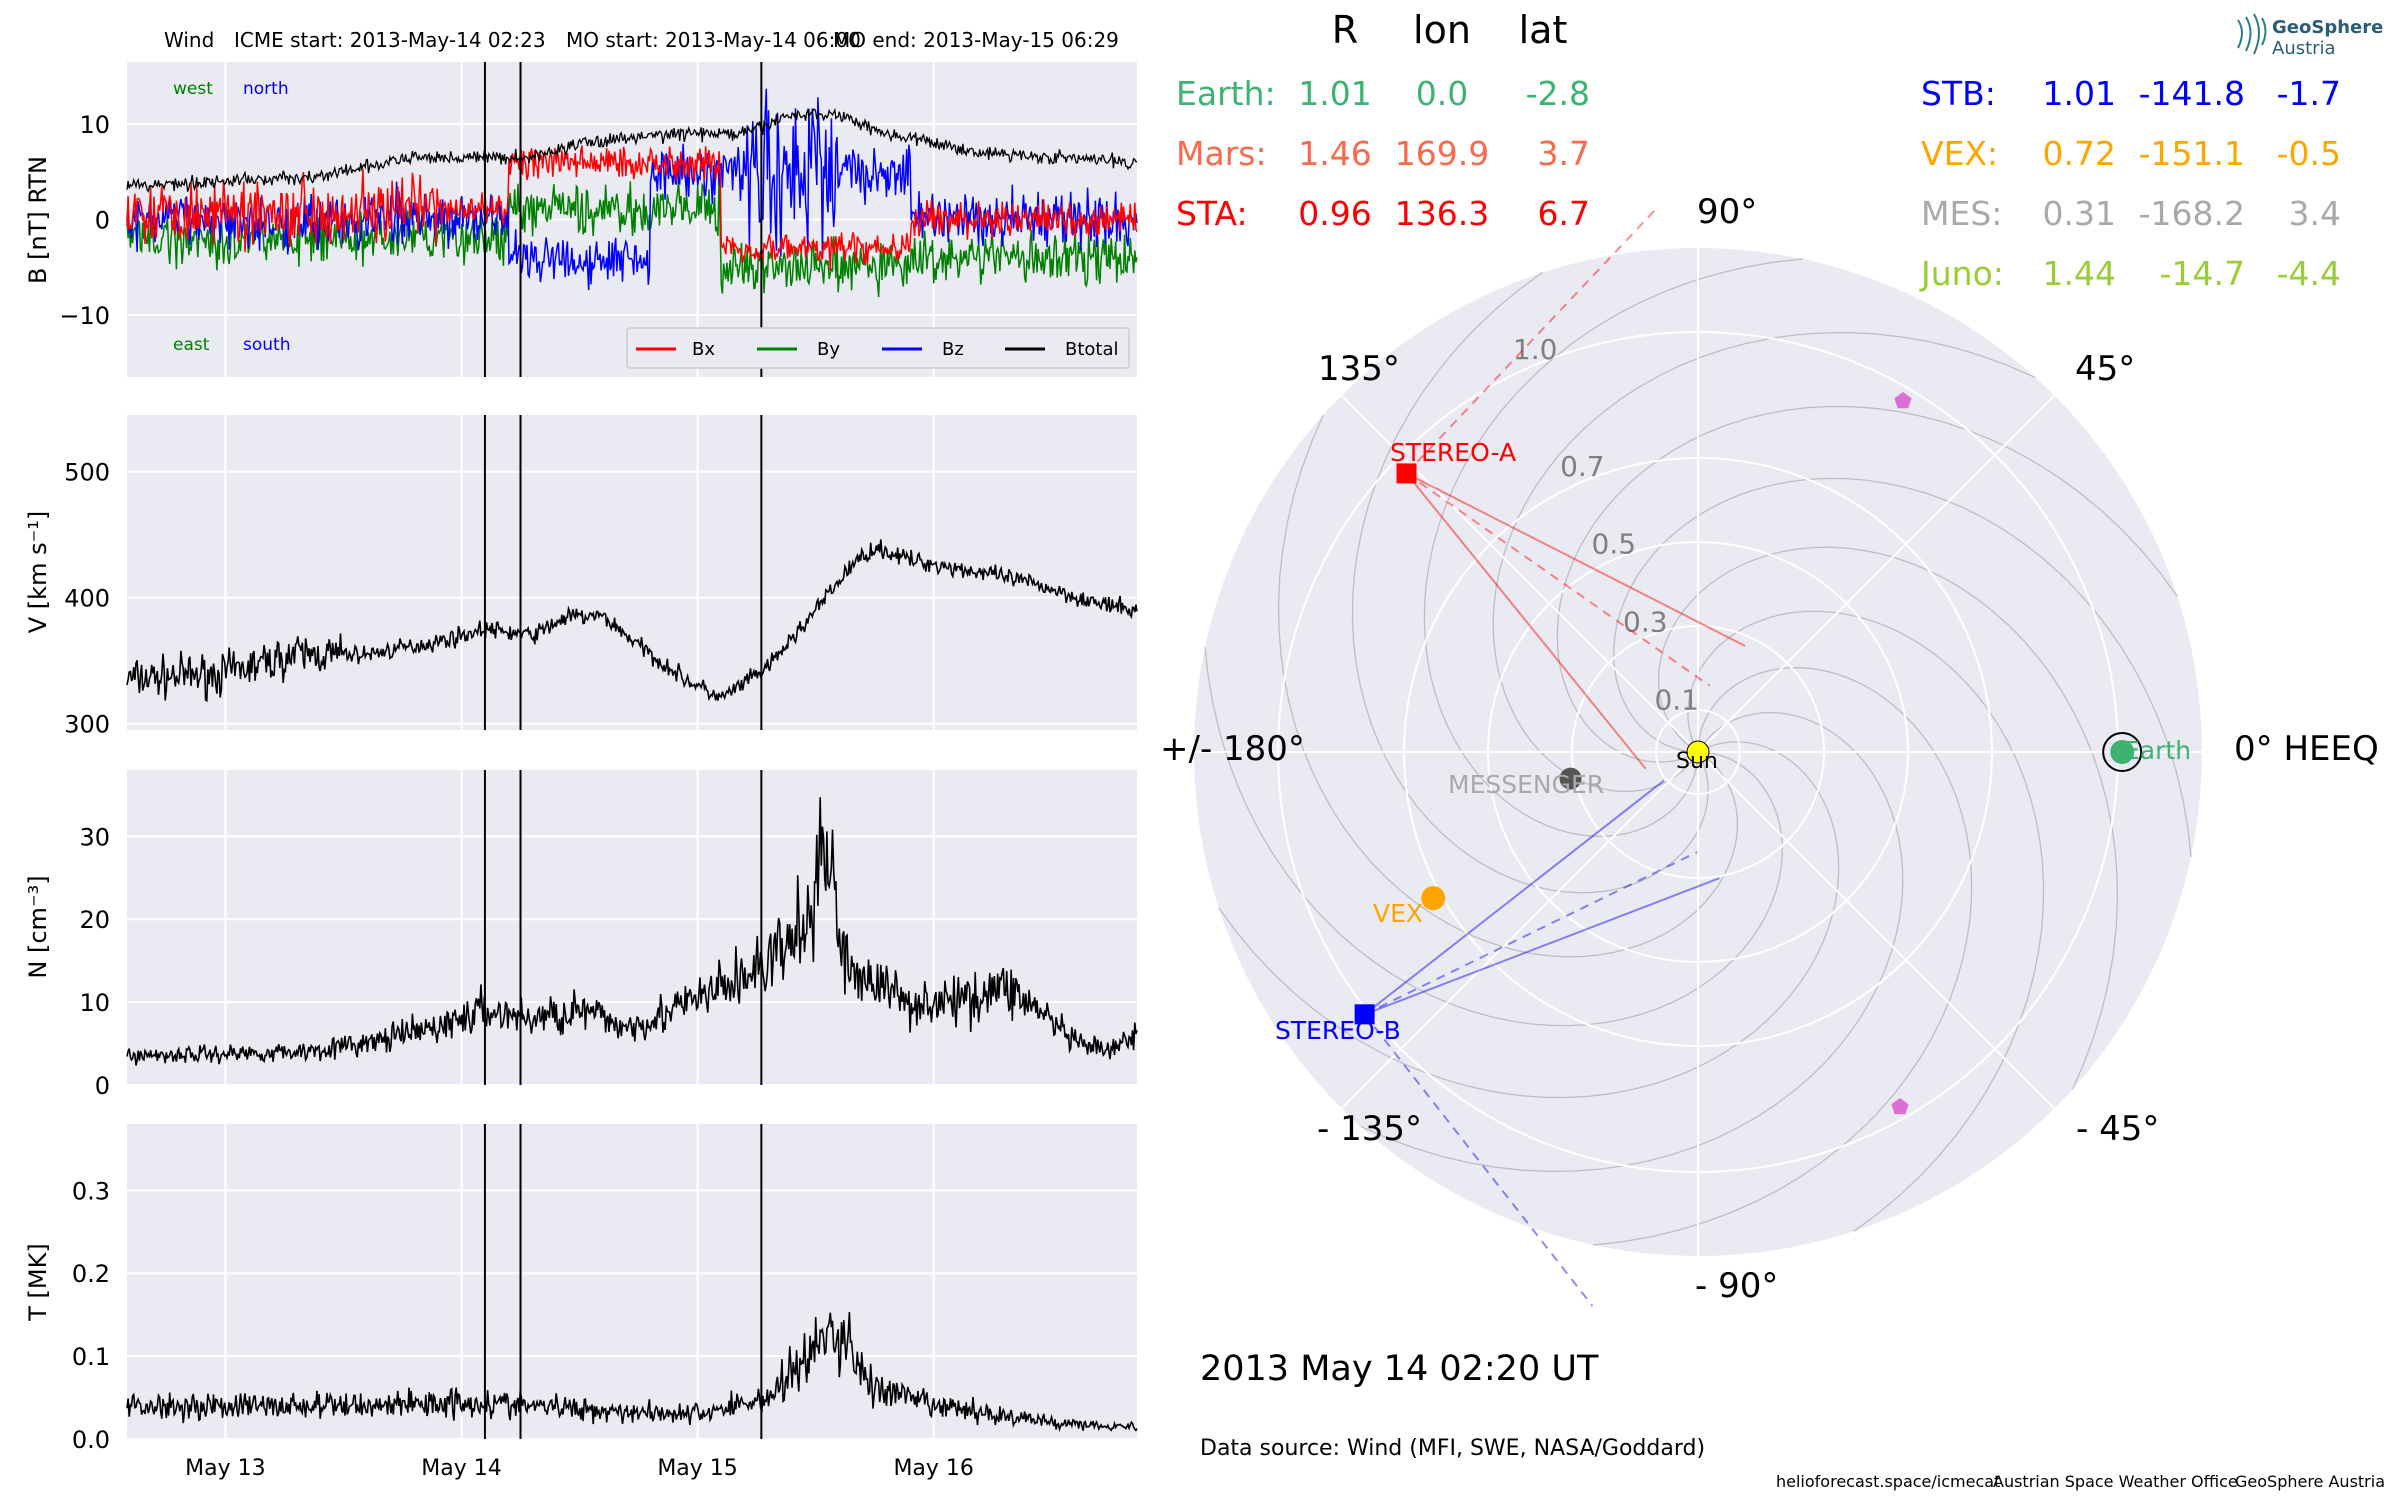 Image resolution: width=2400 pixels, height=1500 pixels. I want to click on angle-label-180: +/- 180°, so click(1232, 749).